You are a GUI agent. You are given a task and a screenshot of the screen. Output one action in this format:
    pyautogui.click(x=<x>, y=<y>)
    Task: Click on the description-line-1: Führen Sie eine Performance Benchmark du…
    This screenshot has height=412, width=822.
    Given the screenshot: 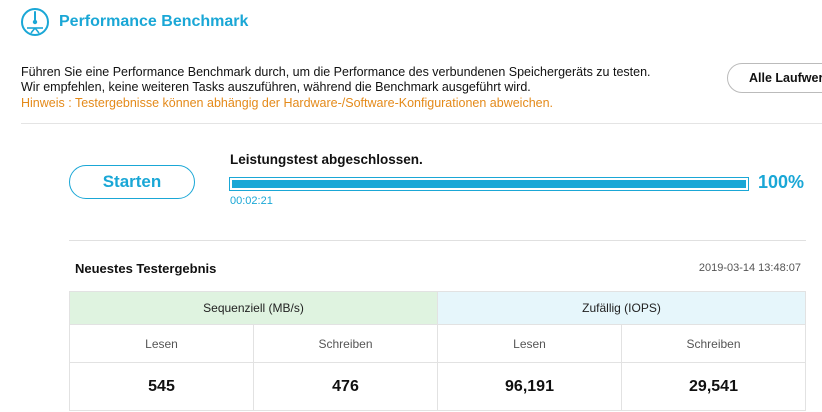 What is the action you would take?
    pyautogui.click(x=336, y=72)
    